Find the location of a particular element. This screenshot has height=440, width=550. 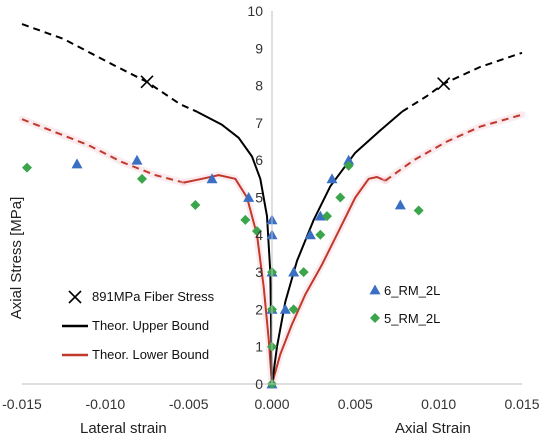

lower-bound-dashed-right is located at coordinates (453, 147).